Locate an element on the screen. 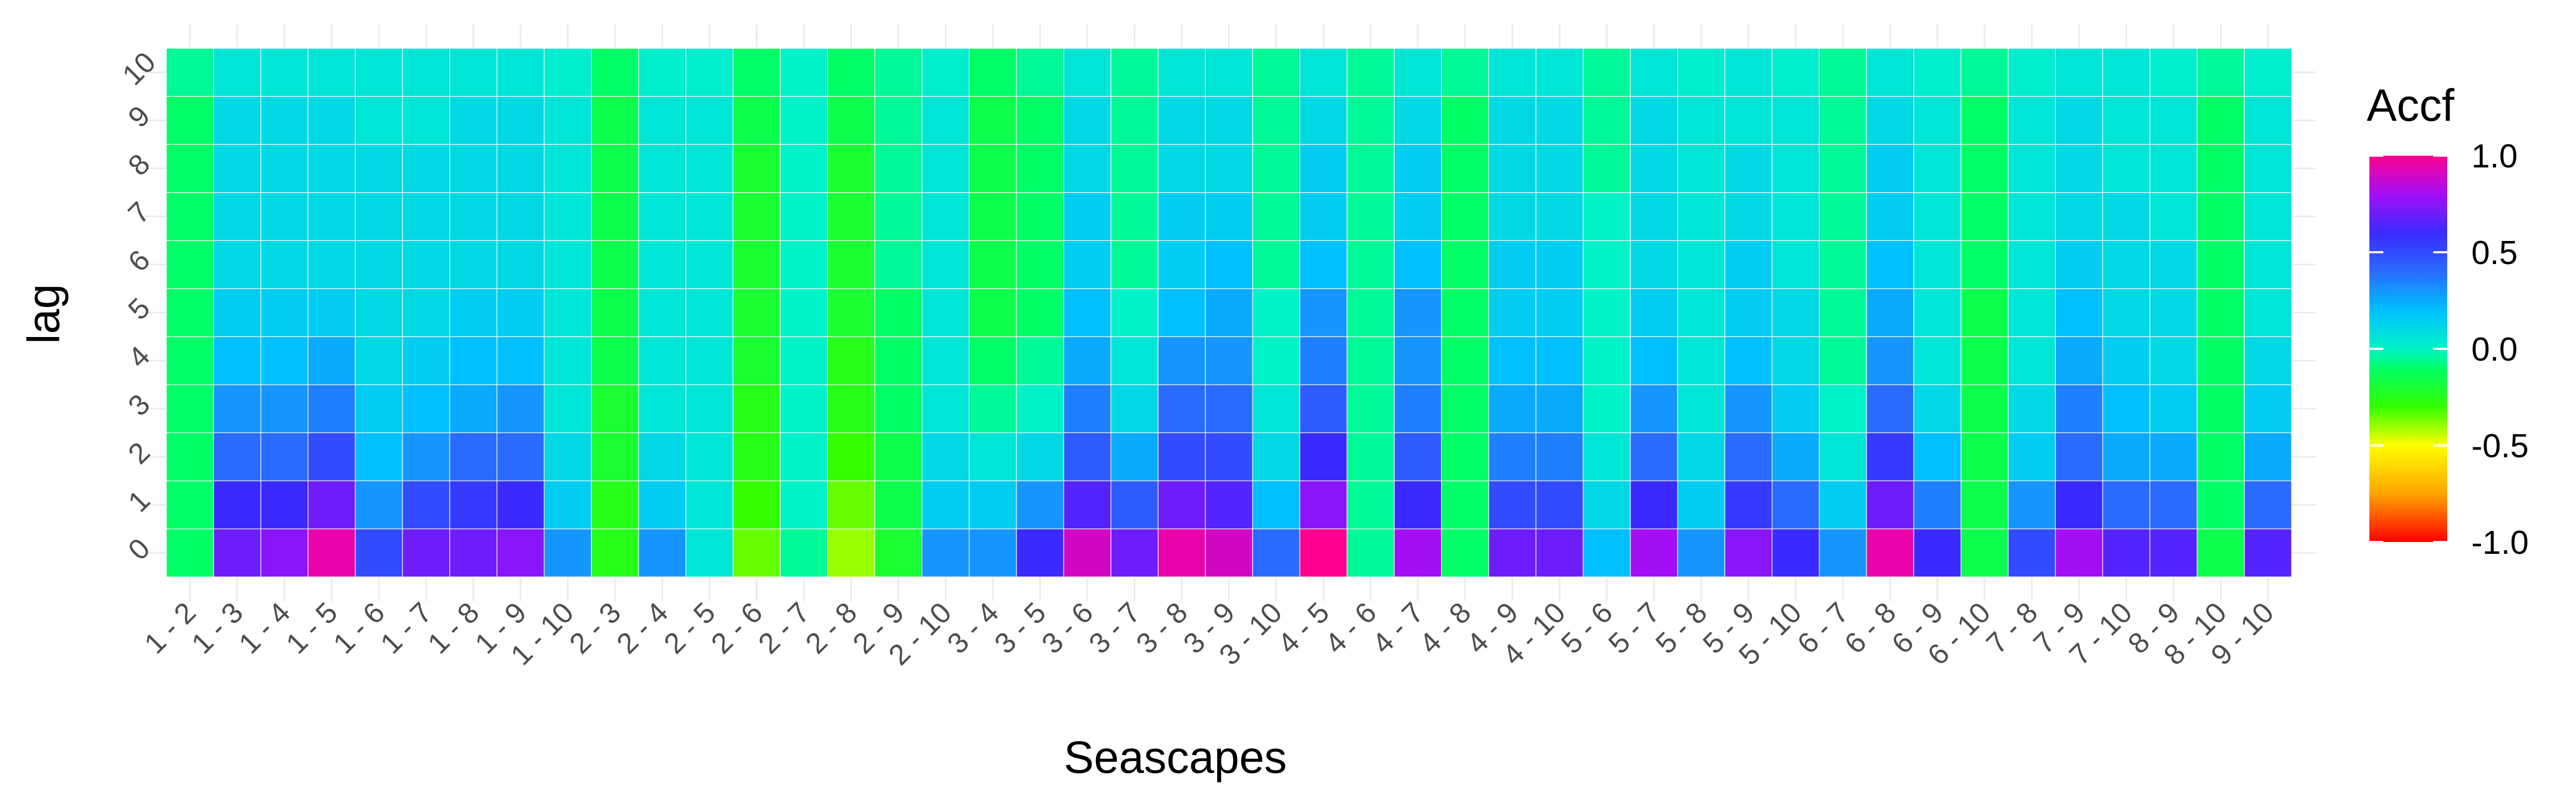 The image size is (2576, 805). heatmap-cell: 5 - 7, lag 7: 0.1 is located at coordinates (1654, 216).